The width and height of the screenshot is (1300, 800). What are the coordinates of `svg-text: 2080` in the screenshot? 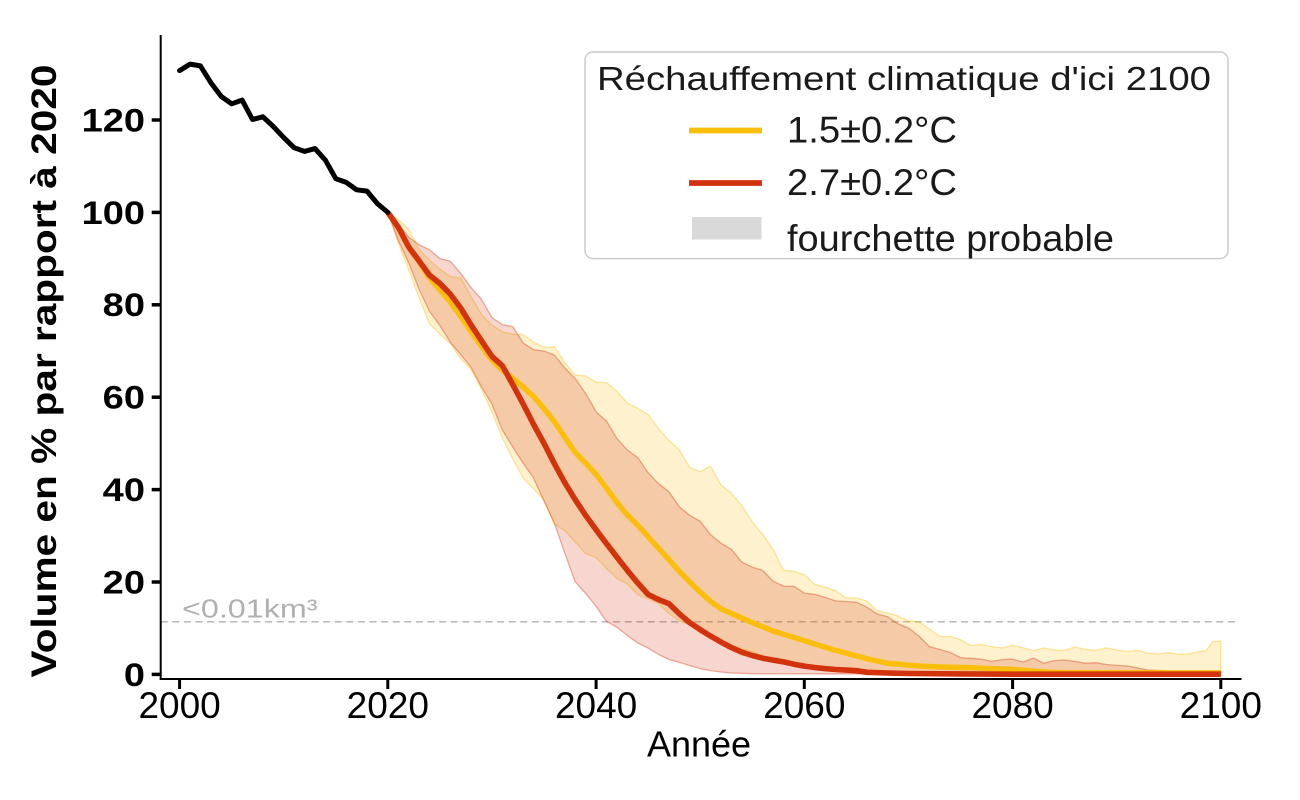 It's located at (1012, 705).